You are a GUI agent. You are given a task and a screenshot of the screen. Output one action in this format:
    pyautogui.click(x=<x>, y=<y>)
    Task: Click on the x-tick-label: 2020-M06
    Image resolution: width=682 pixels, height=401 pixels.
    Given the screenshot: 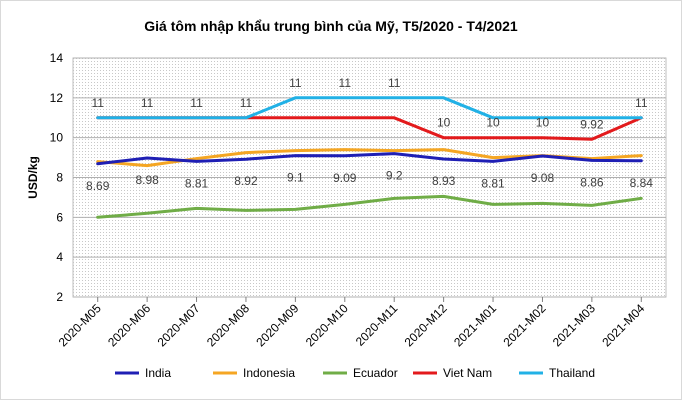 What is the action you would take?
    pyautogui.click(x=129, y=325)
    